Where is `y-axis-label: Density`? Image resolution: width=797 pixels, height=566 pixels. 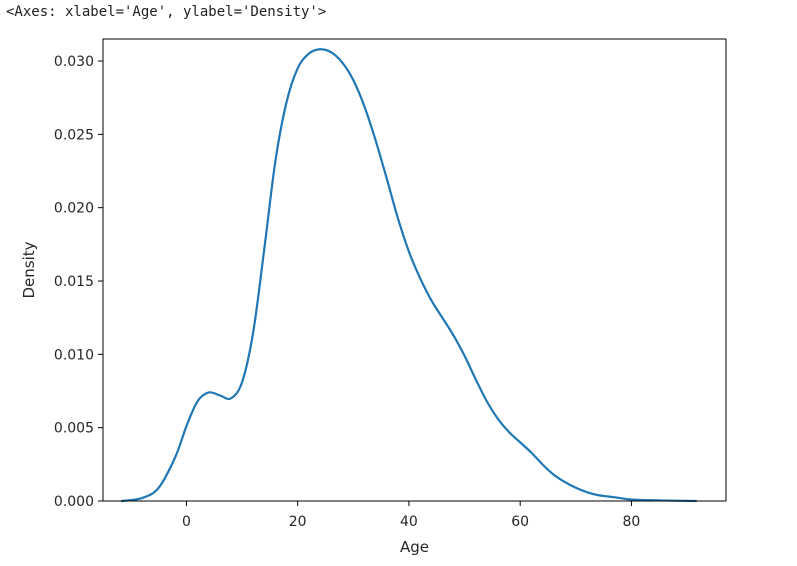 y-axis-label: Density is located at coordinates (29, 269).